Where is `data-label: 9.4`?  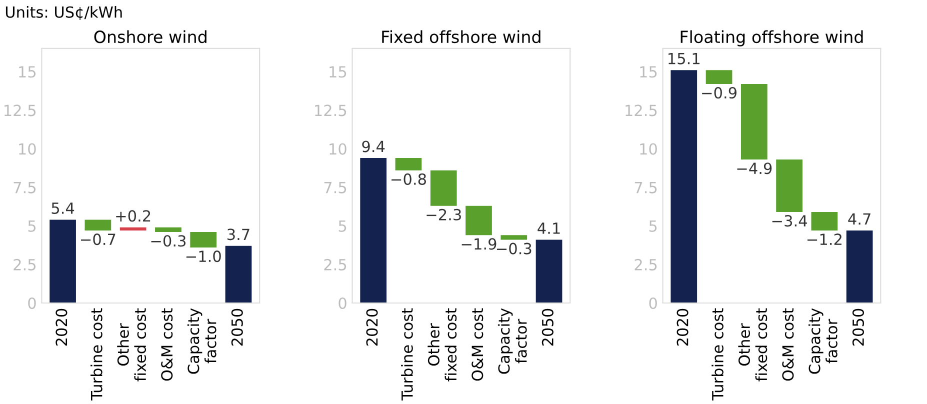
data-label: 9.4 is located at coordinates (373, 146).